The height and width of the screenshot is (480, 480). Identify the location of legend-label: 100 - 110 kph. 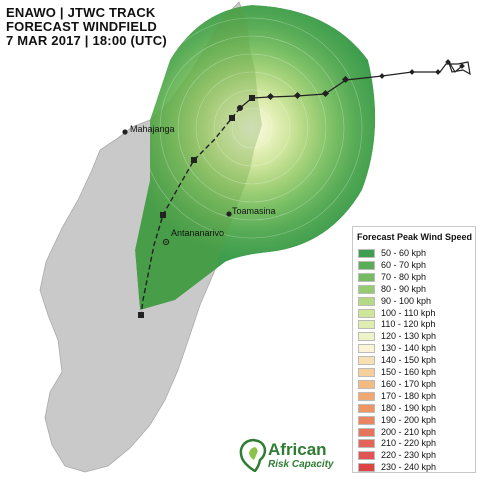
(408, 312).